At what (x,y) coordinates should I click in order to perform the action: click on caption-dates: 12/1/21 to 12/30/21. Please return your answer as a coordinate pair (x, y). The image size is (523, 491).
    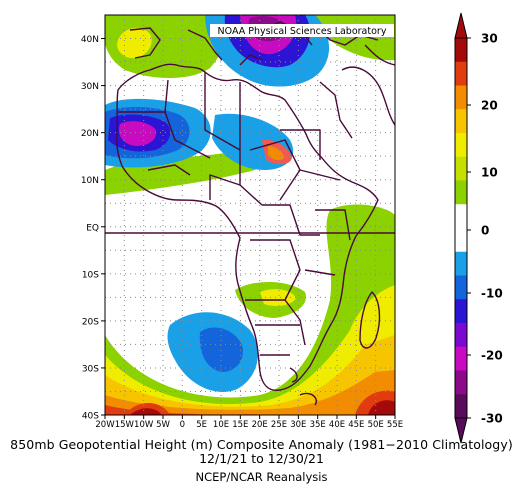
    Looking at the image, I should click on (261, 458).